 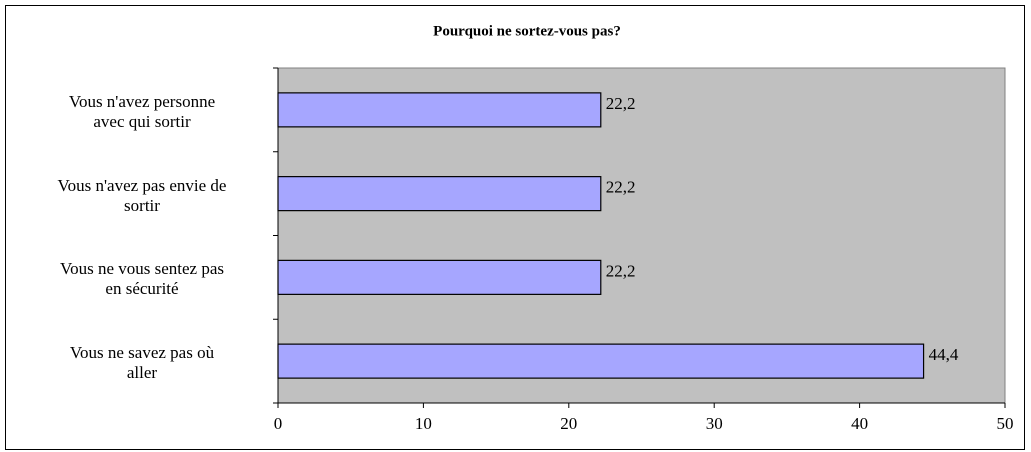 I want to click on category-label: Vous ne vous sentez pas en sécurité, so click(x=142, y=279).